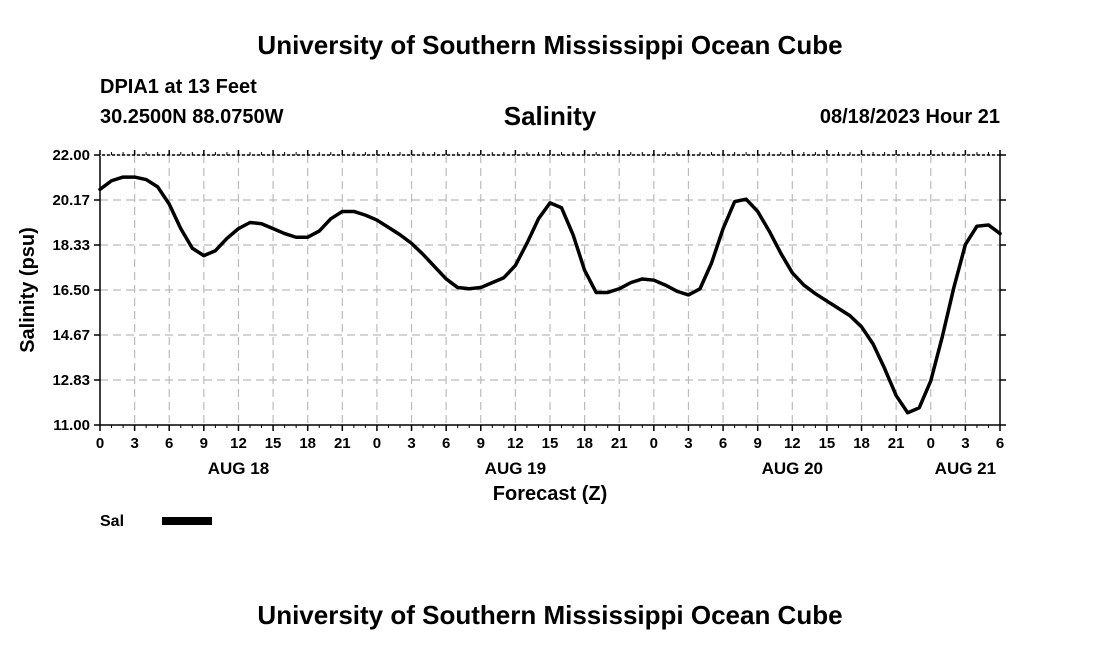 The image size is (1100, 650). I want to click on forecast-timestamp: 08/18/2023 Hour 21, so click(909, 117).